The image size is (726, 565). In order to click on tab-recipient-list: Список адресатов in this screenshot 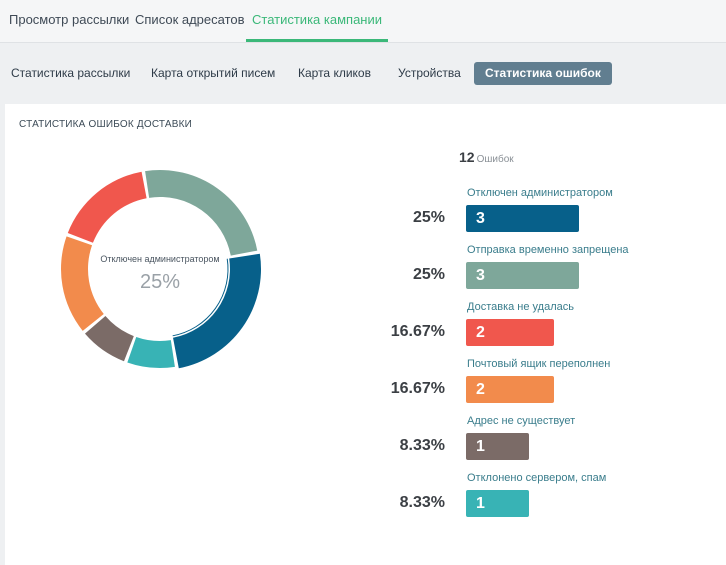, I will do `click(190, 19)`.